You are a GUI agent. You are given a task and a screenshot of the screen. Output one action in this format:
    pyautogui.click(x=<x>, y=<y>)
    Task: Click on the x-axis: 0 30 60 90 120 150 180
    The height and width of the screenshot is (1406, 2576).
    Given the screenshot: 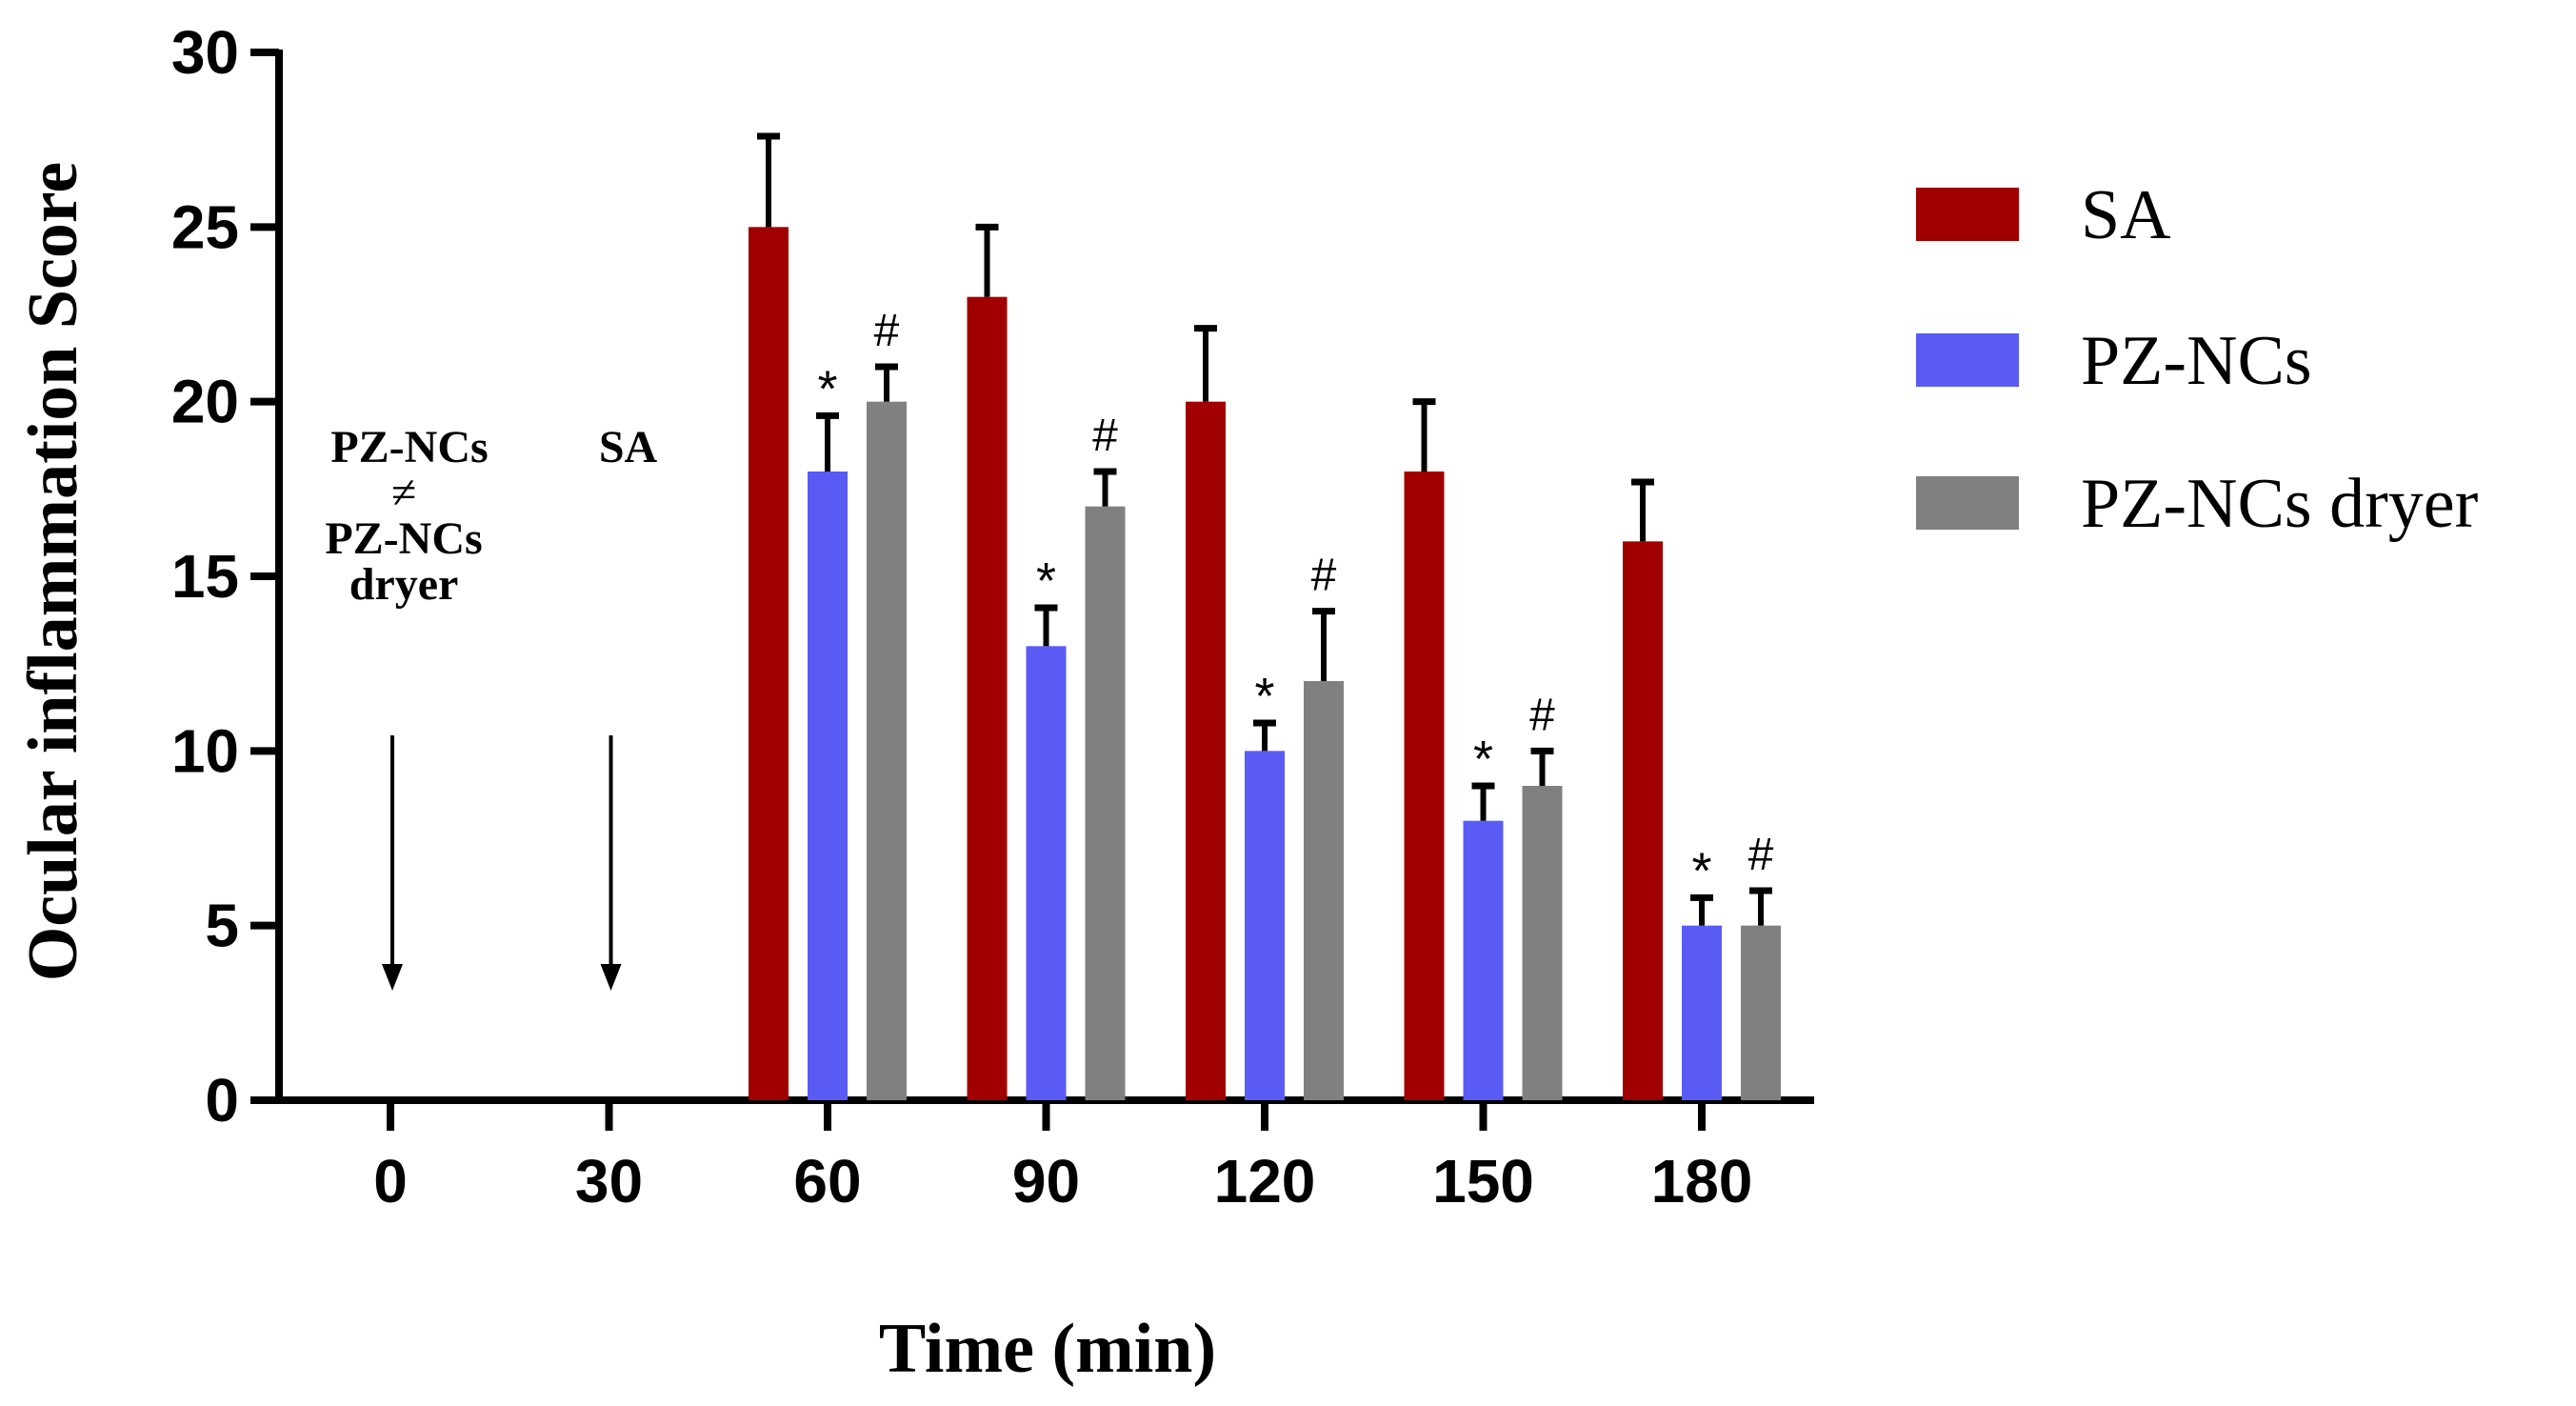 What is the action you would take?
    pyautogui.click(x=1046, y=1155)
    